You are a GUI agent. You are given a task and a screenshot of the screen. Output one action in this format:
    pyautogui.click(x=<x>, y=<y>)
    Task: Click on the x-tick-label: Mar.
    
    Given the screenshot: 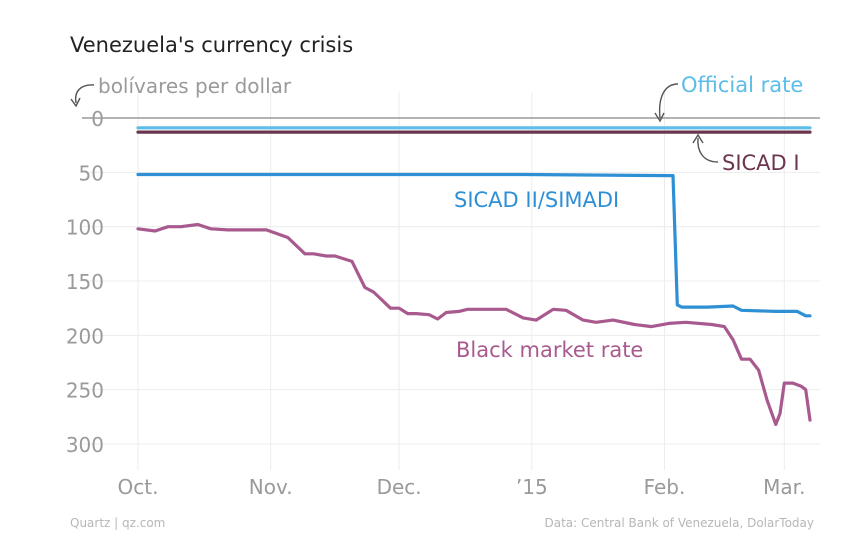 What is the action you would take?
    pyautogui.click(x=784, y=487)
    